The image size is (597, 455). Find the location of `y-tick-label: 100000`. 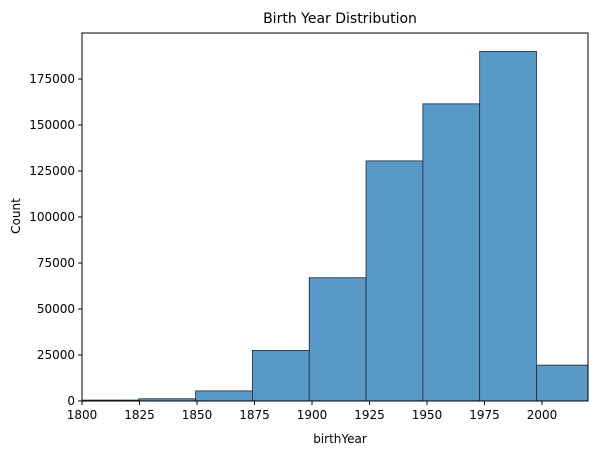

y-tick-label: 100000 is located at coordinates (52, 217).